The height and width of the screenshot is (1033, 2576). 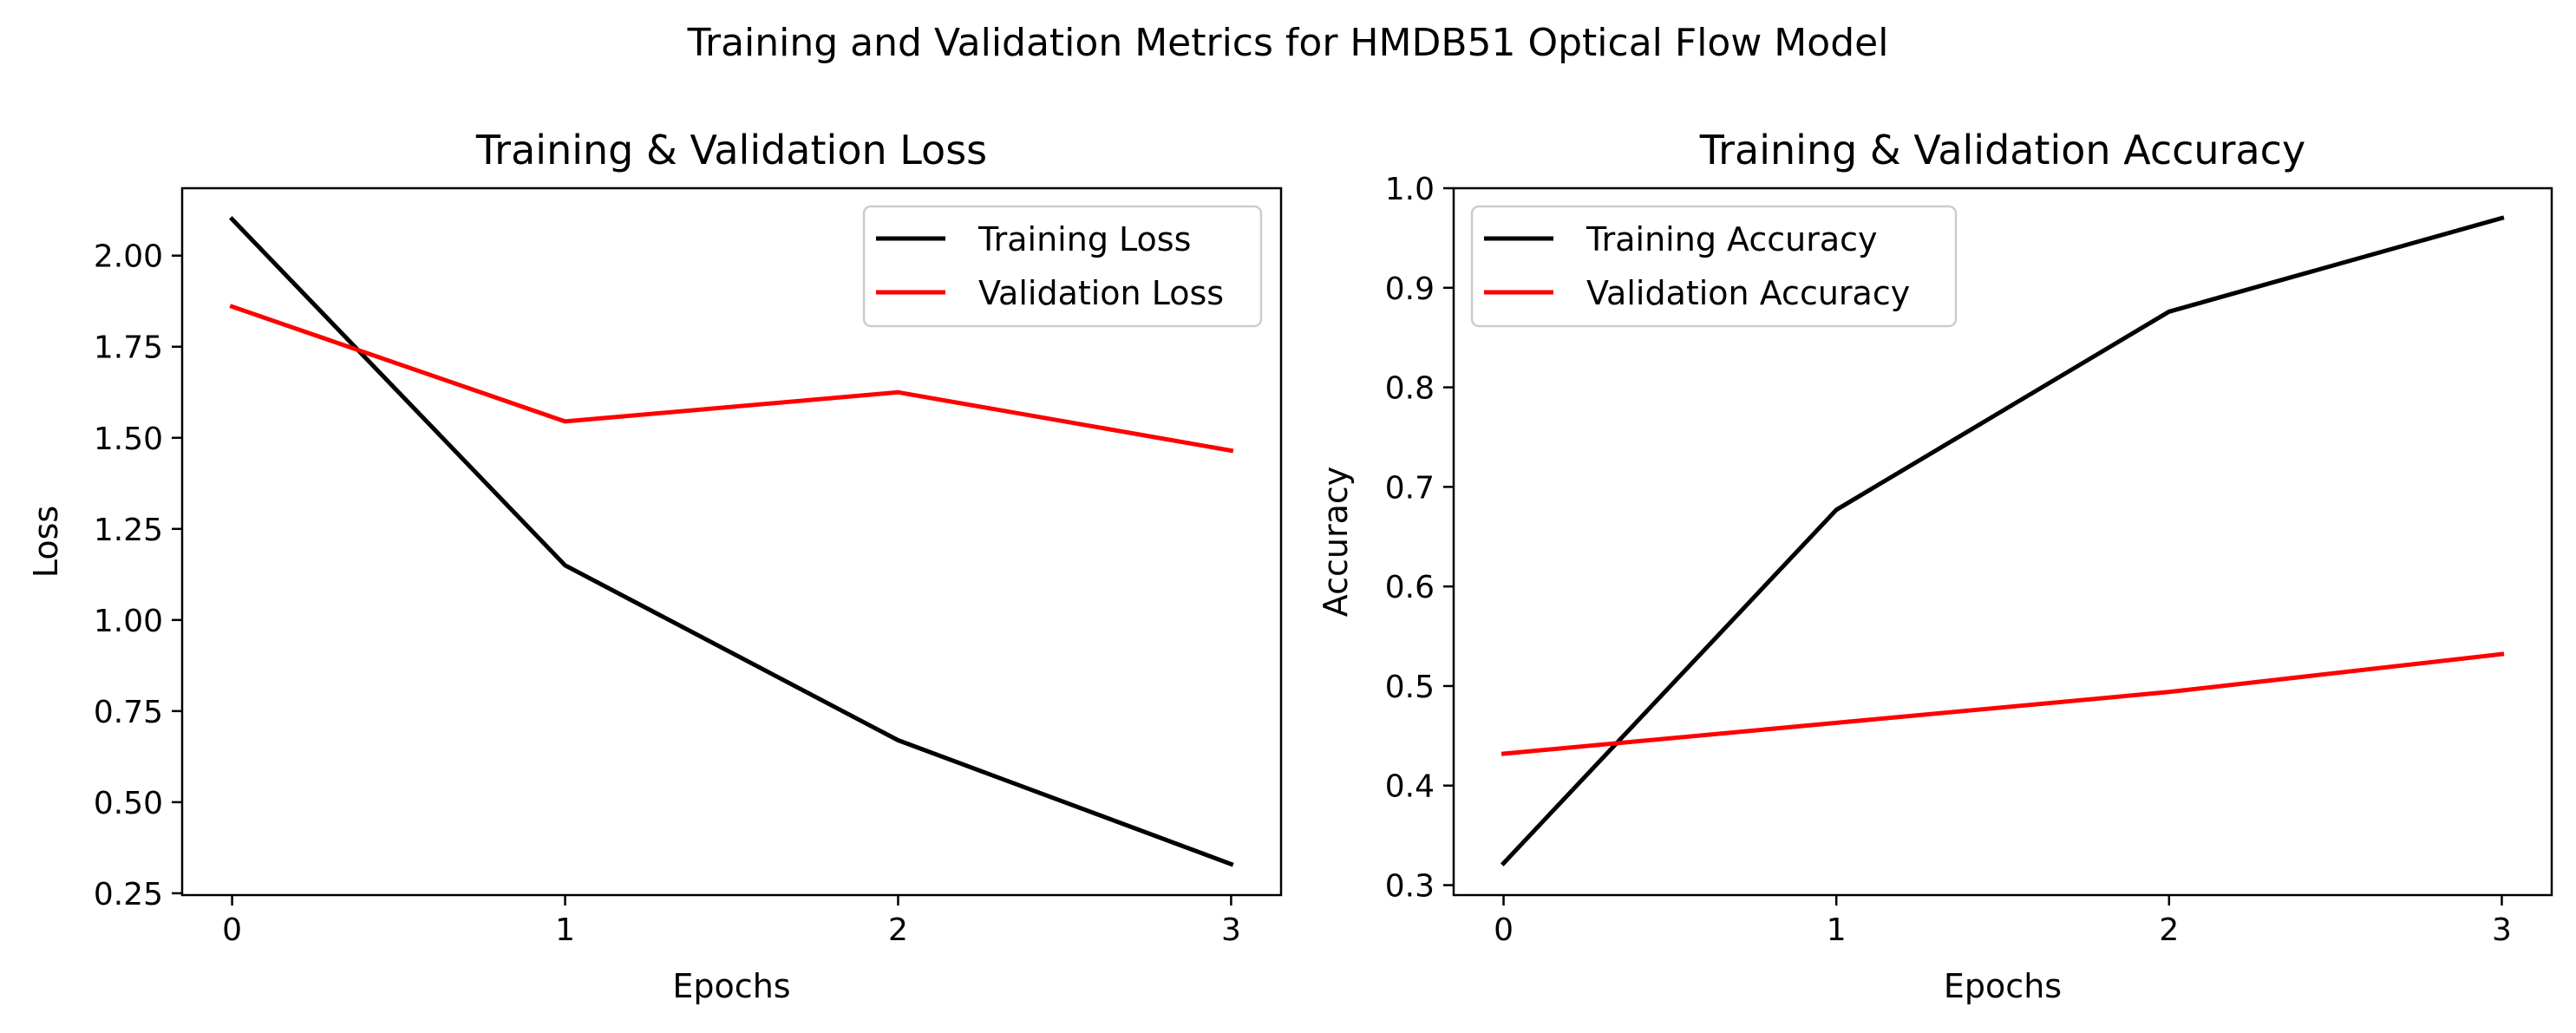 I want to click on y-tick-label: 0.9, so click(x=1410, y=289).